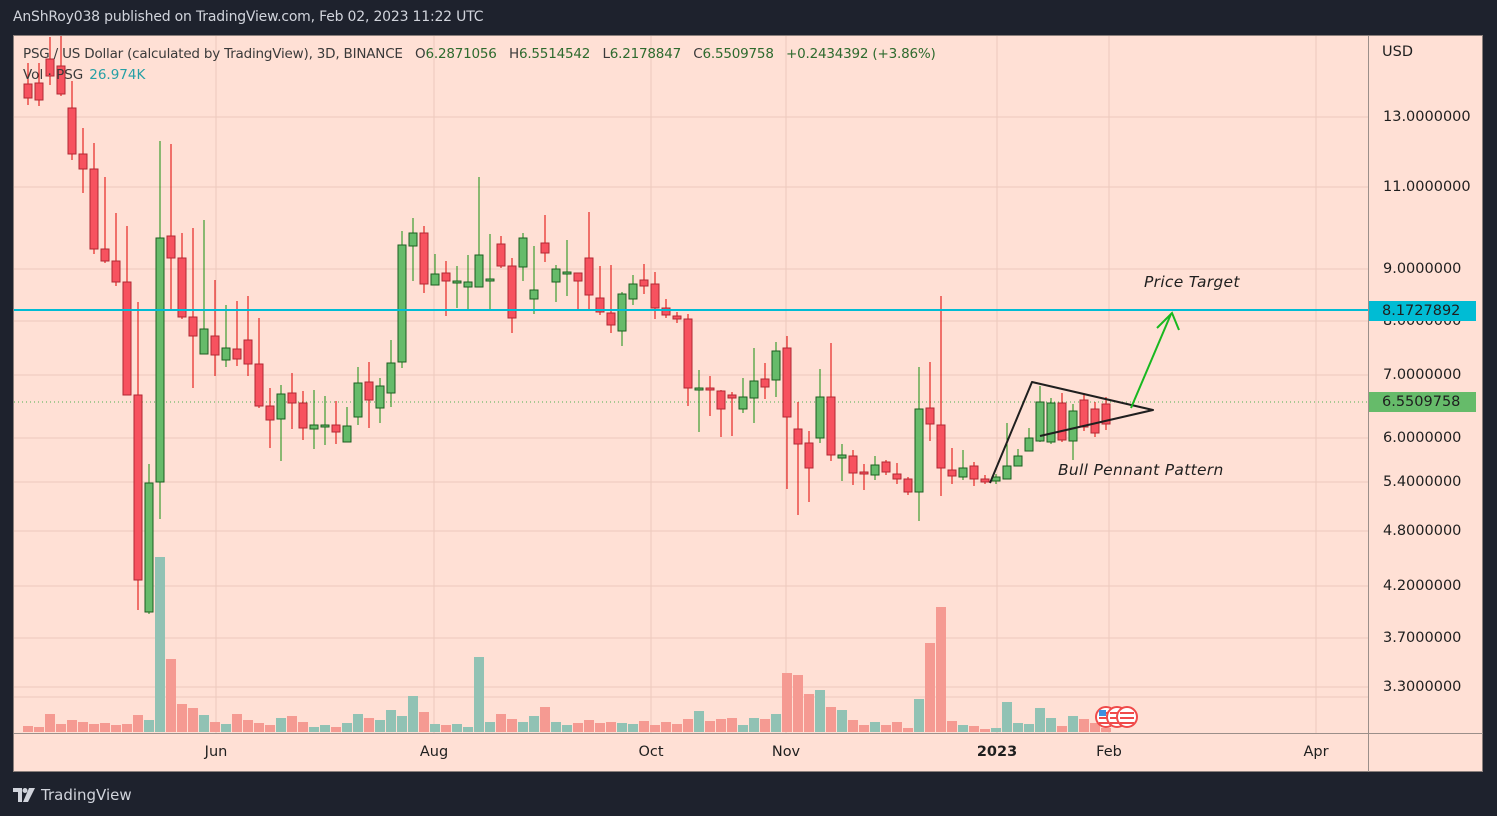 The image size is (1497, 816). I want to click on time-tick-label: Feb, so click(1109, 752).